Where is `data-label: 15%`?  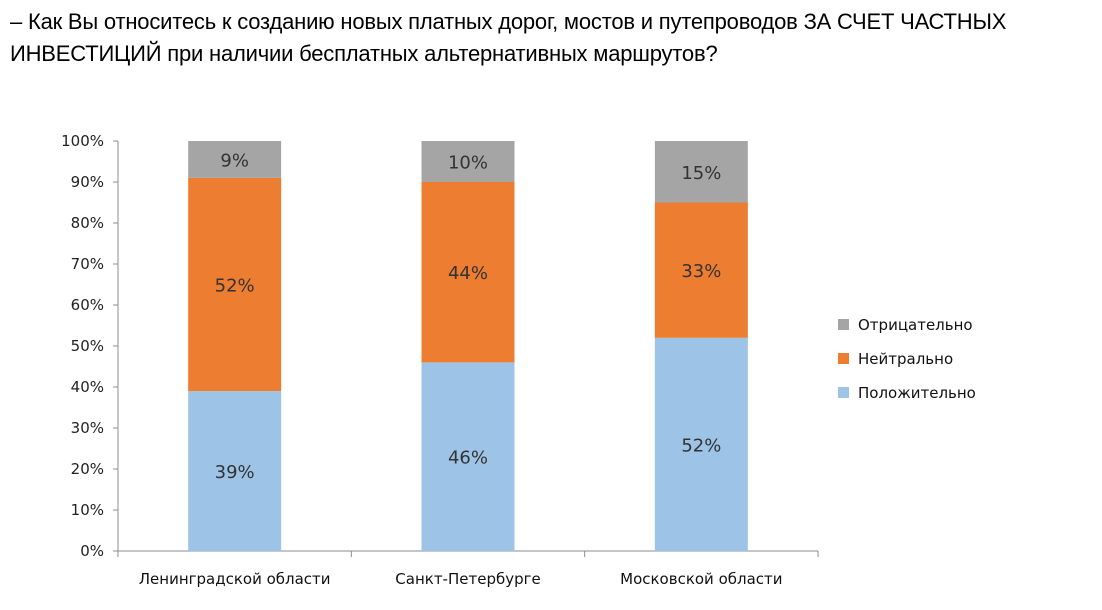
data-label: 15% is located at coordinates (701, 173).